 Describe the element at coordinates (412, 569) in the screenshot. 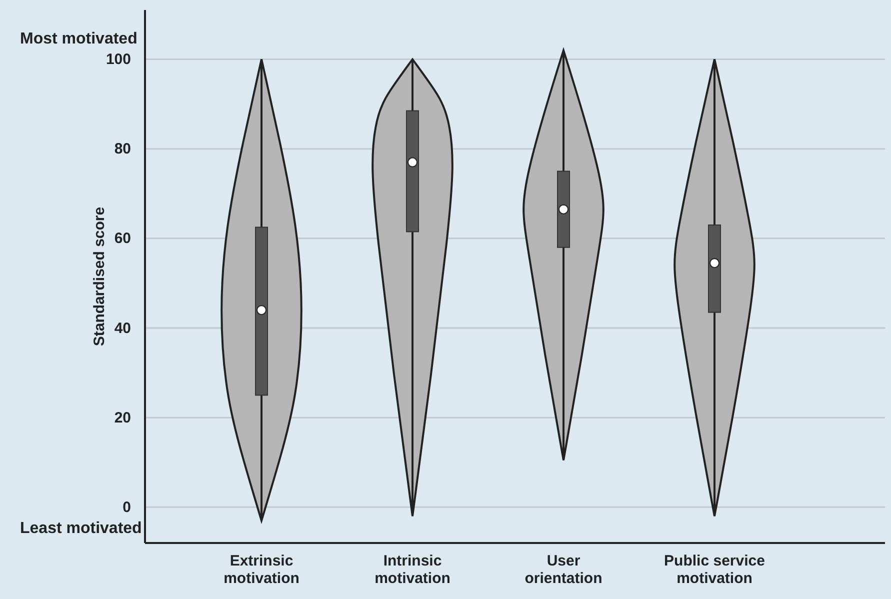

I see `x-tick-label: Intrinsic motivation` at that location.